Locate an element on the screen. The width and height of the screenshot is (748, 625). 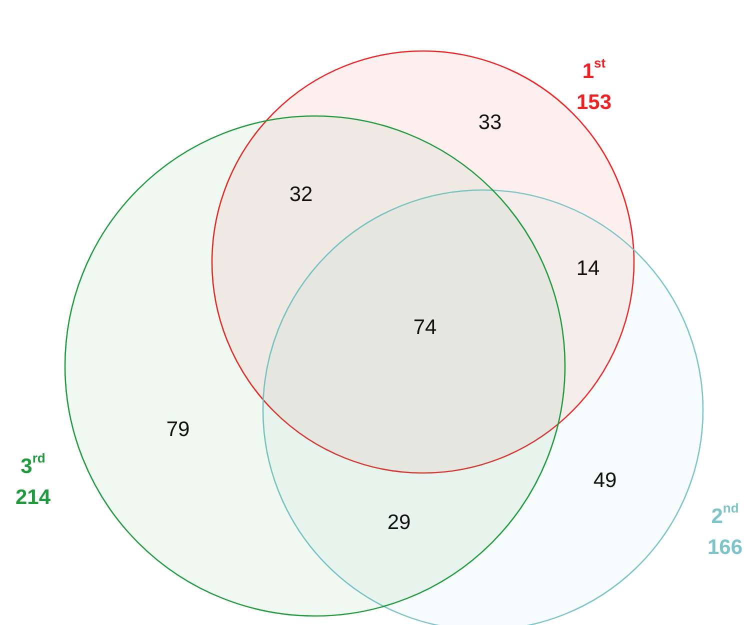
text: 79 is located at coordinates (178, 429).